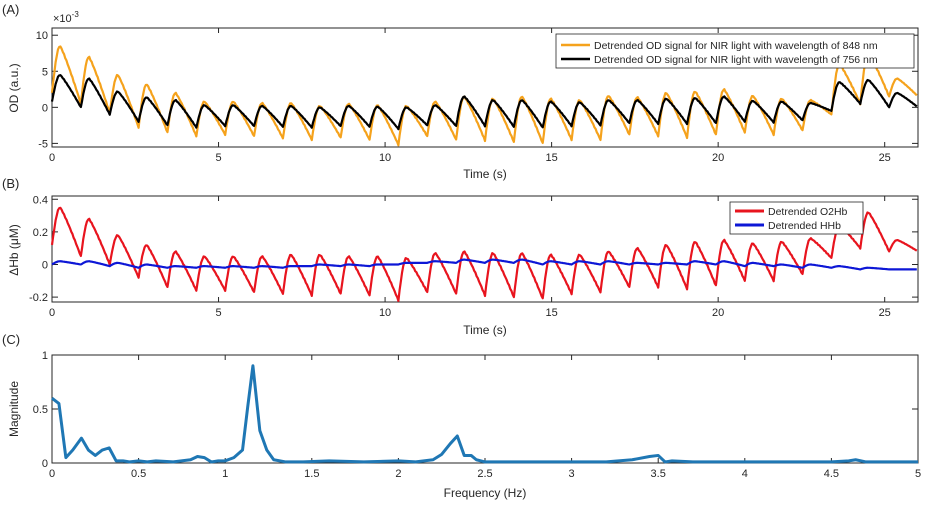 Image resolution: width=939 pixels, height=506 pixels. Describe the element at coordinates (718, 313) in the screenshot. I see `panel-b-xtick-label: 20` at that location.